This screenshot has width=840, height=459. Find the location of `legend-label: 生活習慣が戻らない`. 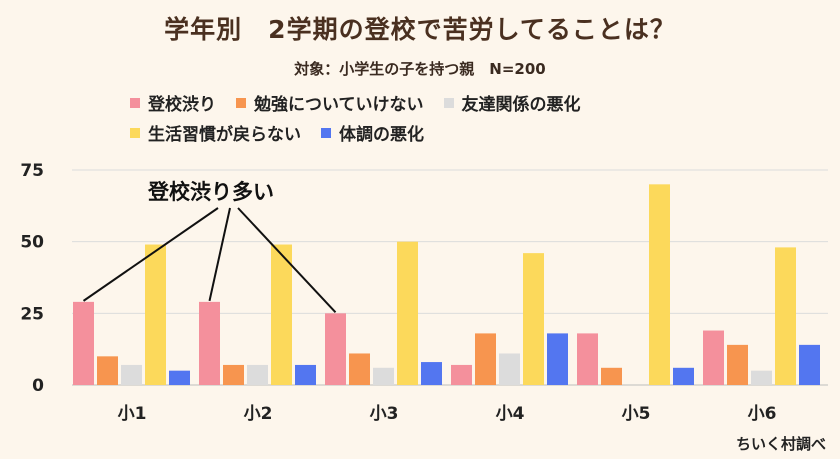

legend-label: 生活習慣が戻らない is located at coordinates (224, 135).